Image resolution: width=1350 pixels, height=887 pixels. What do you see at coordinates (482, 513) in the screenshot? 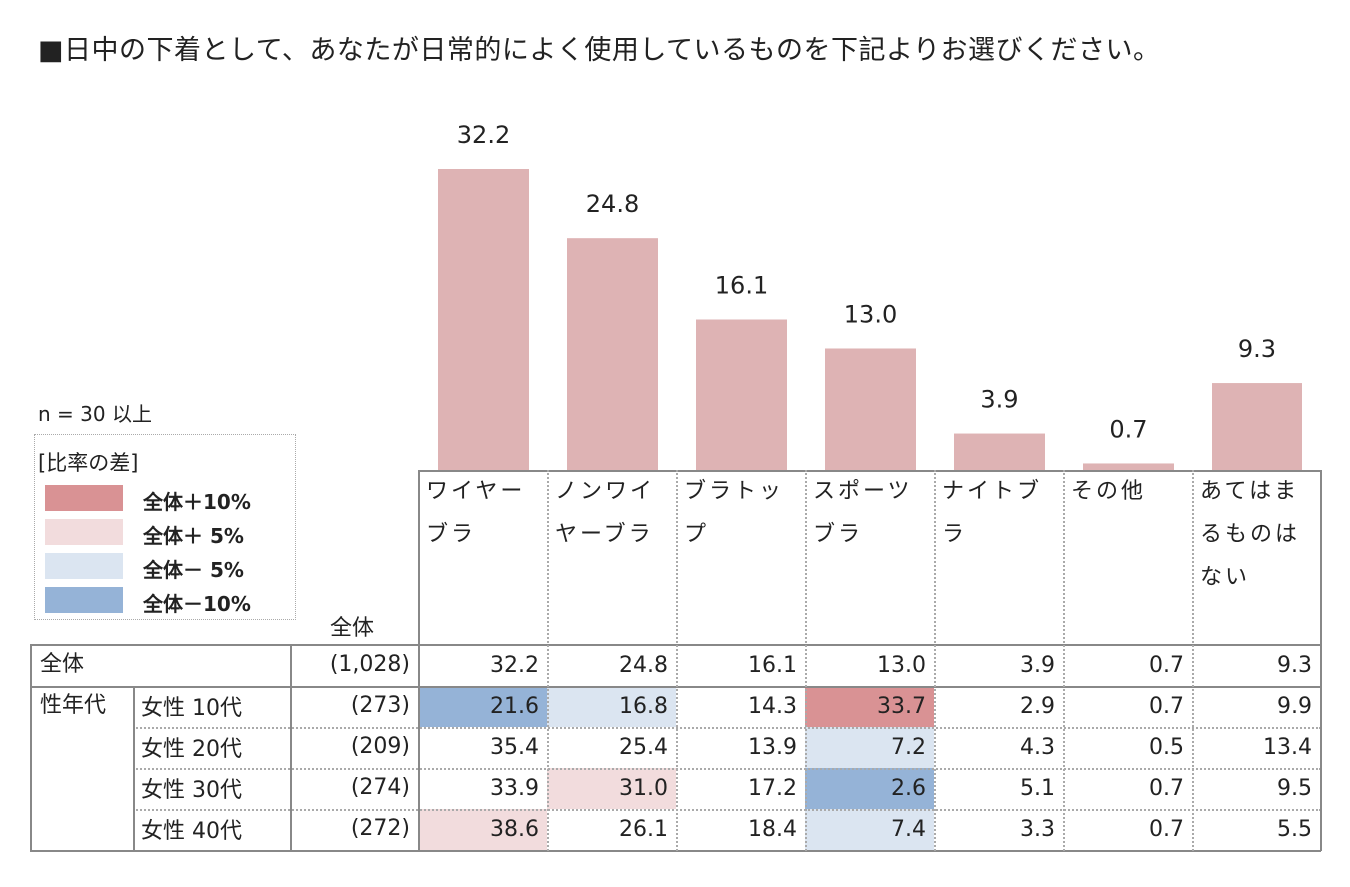
I see `category-label: ワイヤー ブラ` at bounding box center [482, 513].